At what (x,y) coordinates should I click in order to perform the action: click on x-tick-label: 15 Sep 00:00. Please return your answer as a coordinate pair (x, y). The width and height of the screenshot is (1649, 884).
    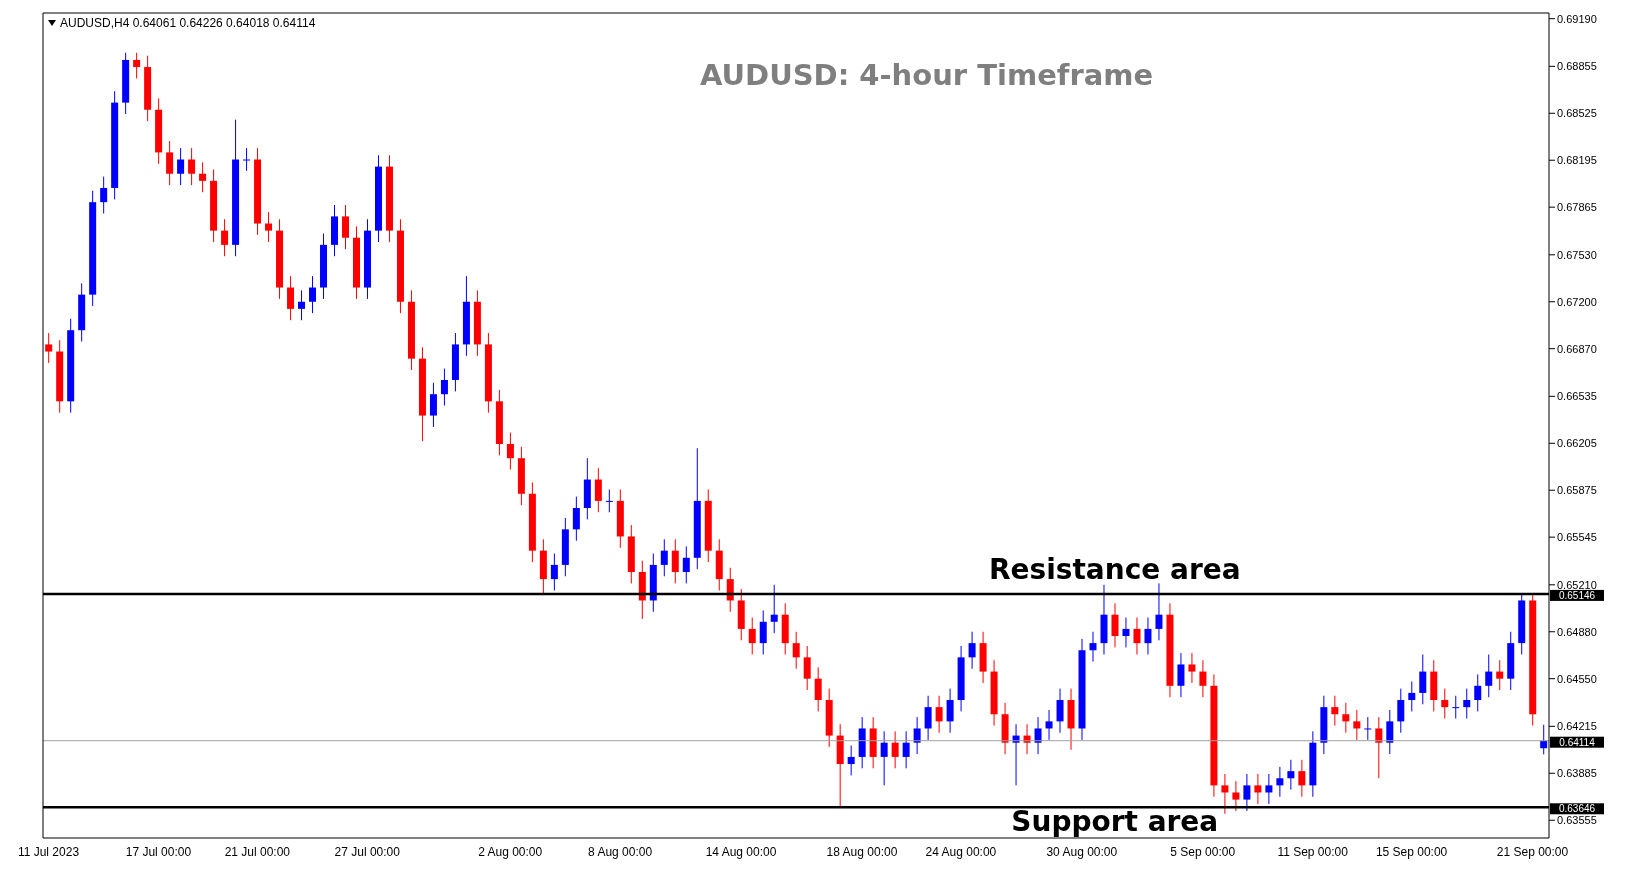
    Looking at the image, I should click on (1411, 852).